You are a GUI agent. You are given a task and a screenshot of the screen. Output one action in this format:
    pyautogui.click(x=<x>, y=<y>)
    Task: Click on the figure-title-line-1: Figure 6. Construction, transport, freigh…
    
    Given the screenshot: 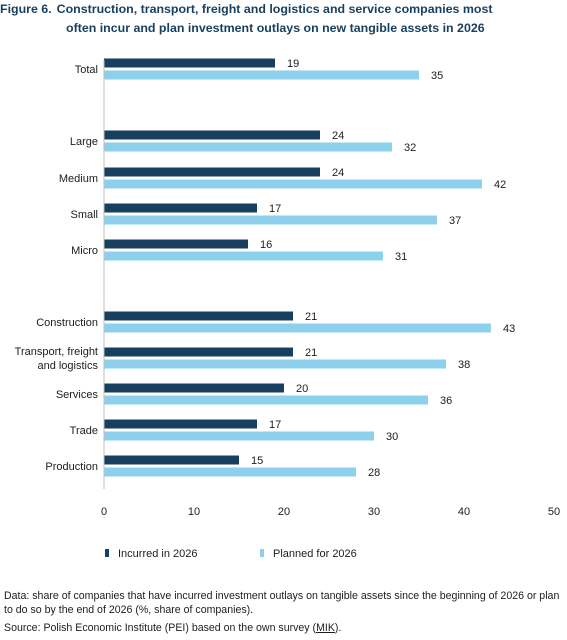 What is the action you would take?
    pyautogui.click(x=246, y=9)
    